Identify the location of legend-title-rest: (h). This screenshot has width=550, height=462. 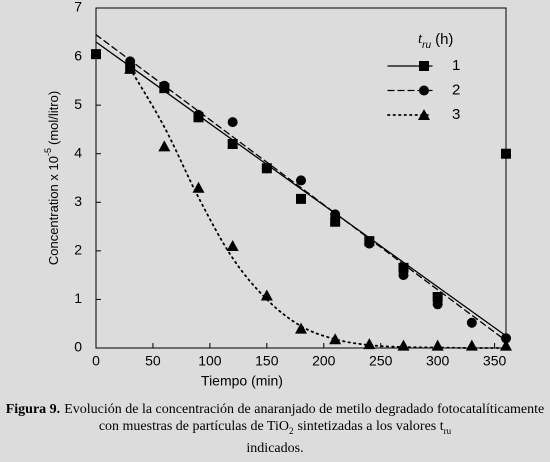
(444, 39).